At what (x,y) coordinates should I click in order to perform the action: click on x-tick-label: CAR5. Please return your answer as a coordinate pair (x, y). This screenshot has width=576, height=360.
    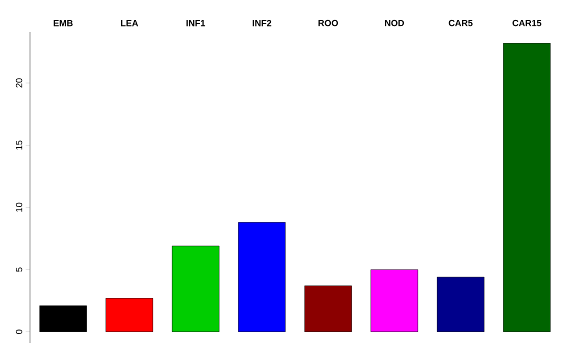
    Looking at the image, I should click on (460, 23).